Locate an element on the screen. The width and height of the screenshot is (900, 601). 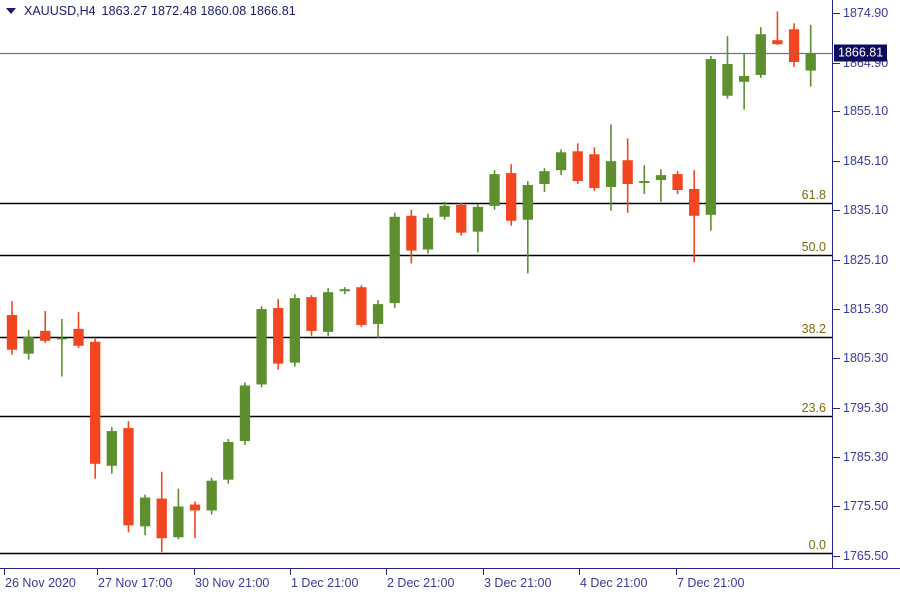
price-tick-label: 1805.30 is located at coordinates (866, 358).